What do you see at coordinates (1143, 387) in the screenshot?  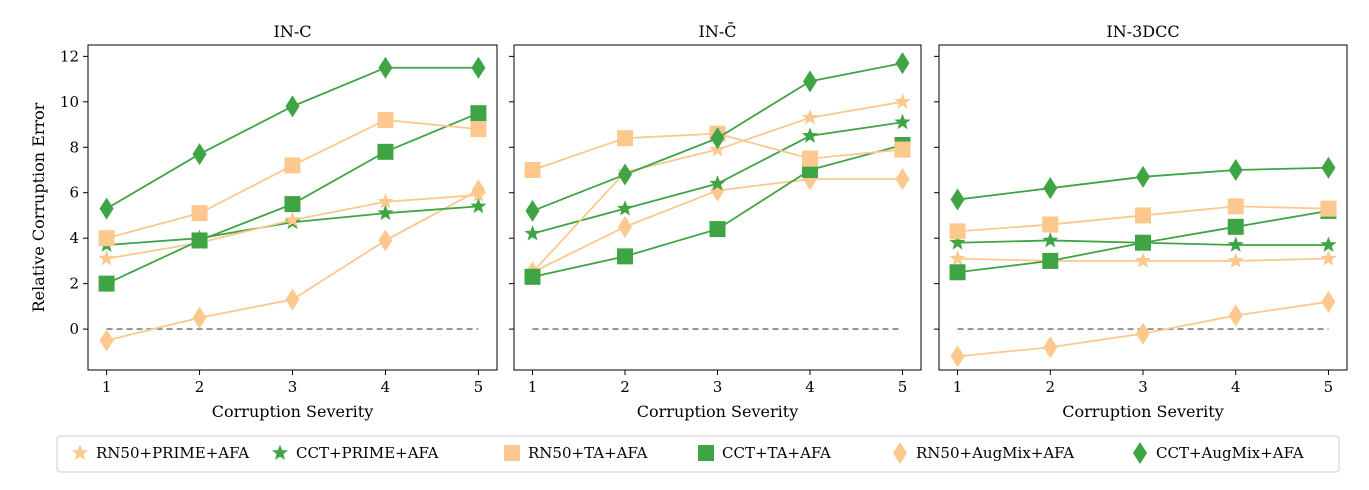 I see `x-tick-label: 3` at bounding box center [1143, 387].